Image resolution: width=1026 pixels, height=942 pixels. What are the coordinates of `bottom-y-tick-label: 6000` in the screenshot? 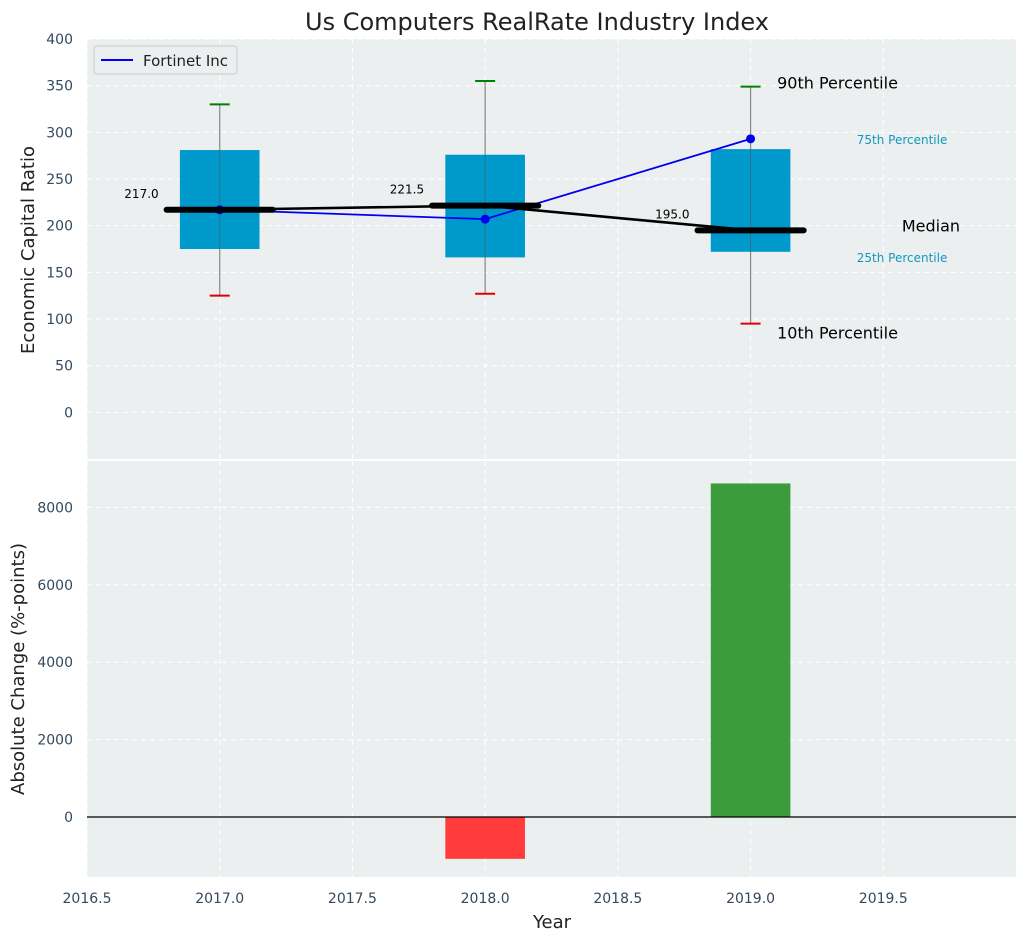 It's located at (55, 586).